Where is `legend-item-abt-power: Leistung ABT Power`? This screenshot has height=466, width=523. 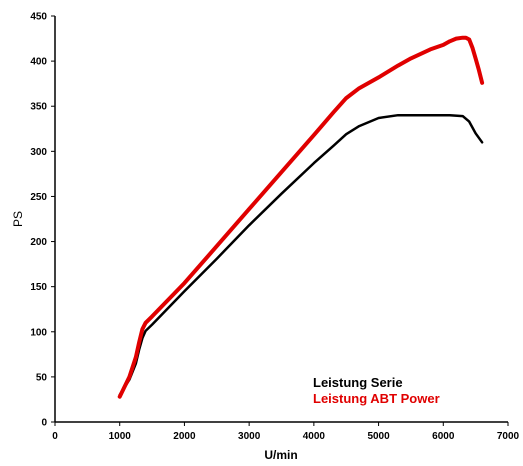 legend-item-abt-power: Leistung ABT Power is located at coordinates (376, 398).